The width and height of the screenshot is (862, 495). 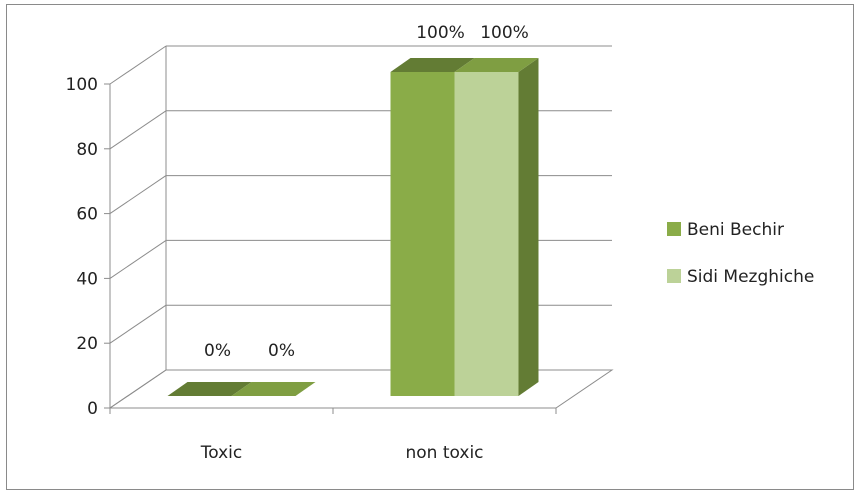 What do you see at coordinates (82, 85) in the screenshot?
I see `y-tick-label: 100` at bounding box center [82, 85].